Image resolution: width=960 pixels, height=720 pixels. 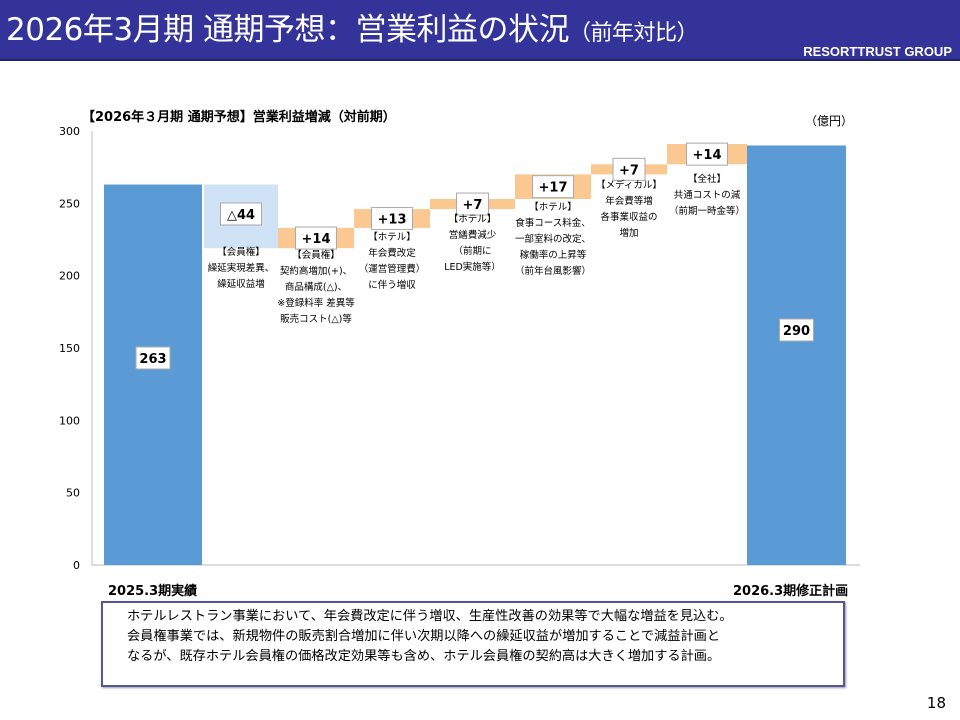 I want to click on step-annotation: 年会費改定, so click(x=392, y=253).